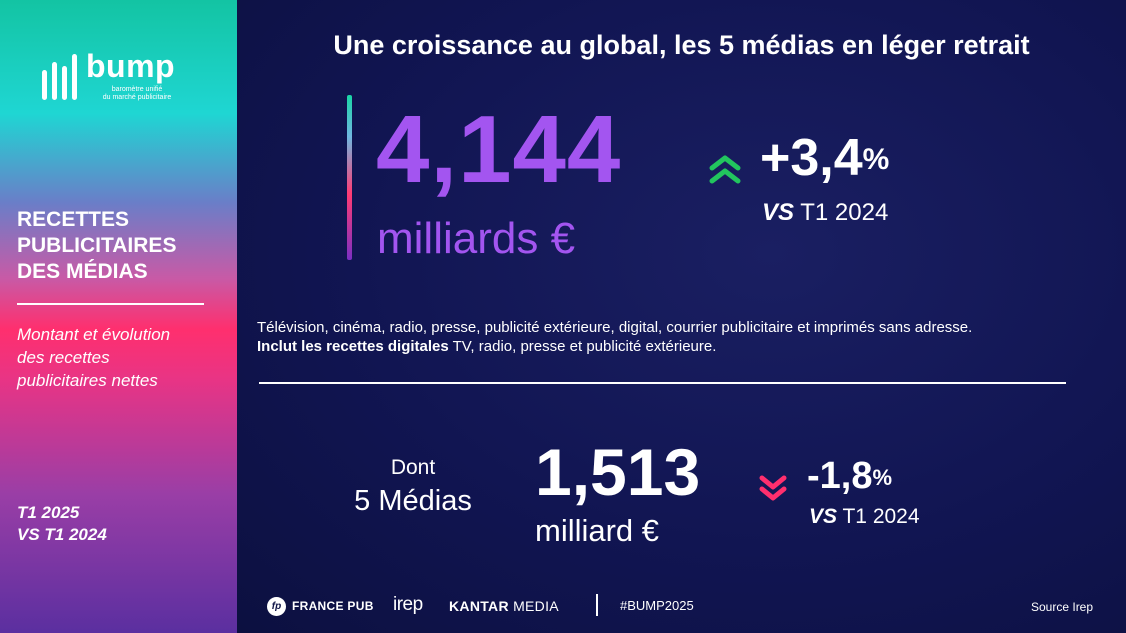 This screenshot has height=633, width=1126. Describe the element at coordinates (479, 606) in the screenshot. I see `kantar-bold: KANTAR` at that location.